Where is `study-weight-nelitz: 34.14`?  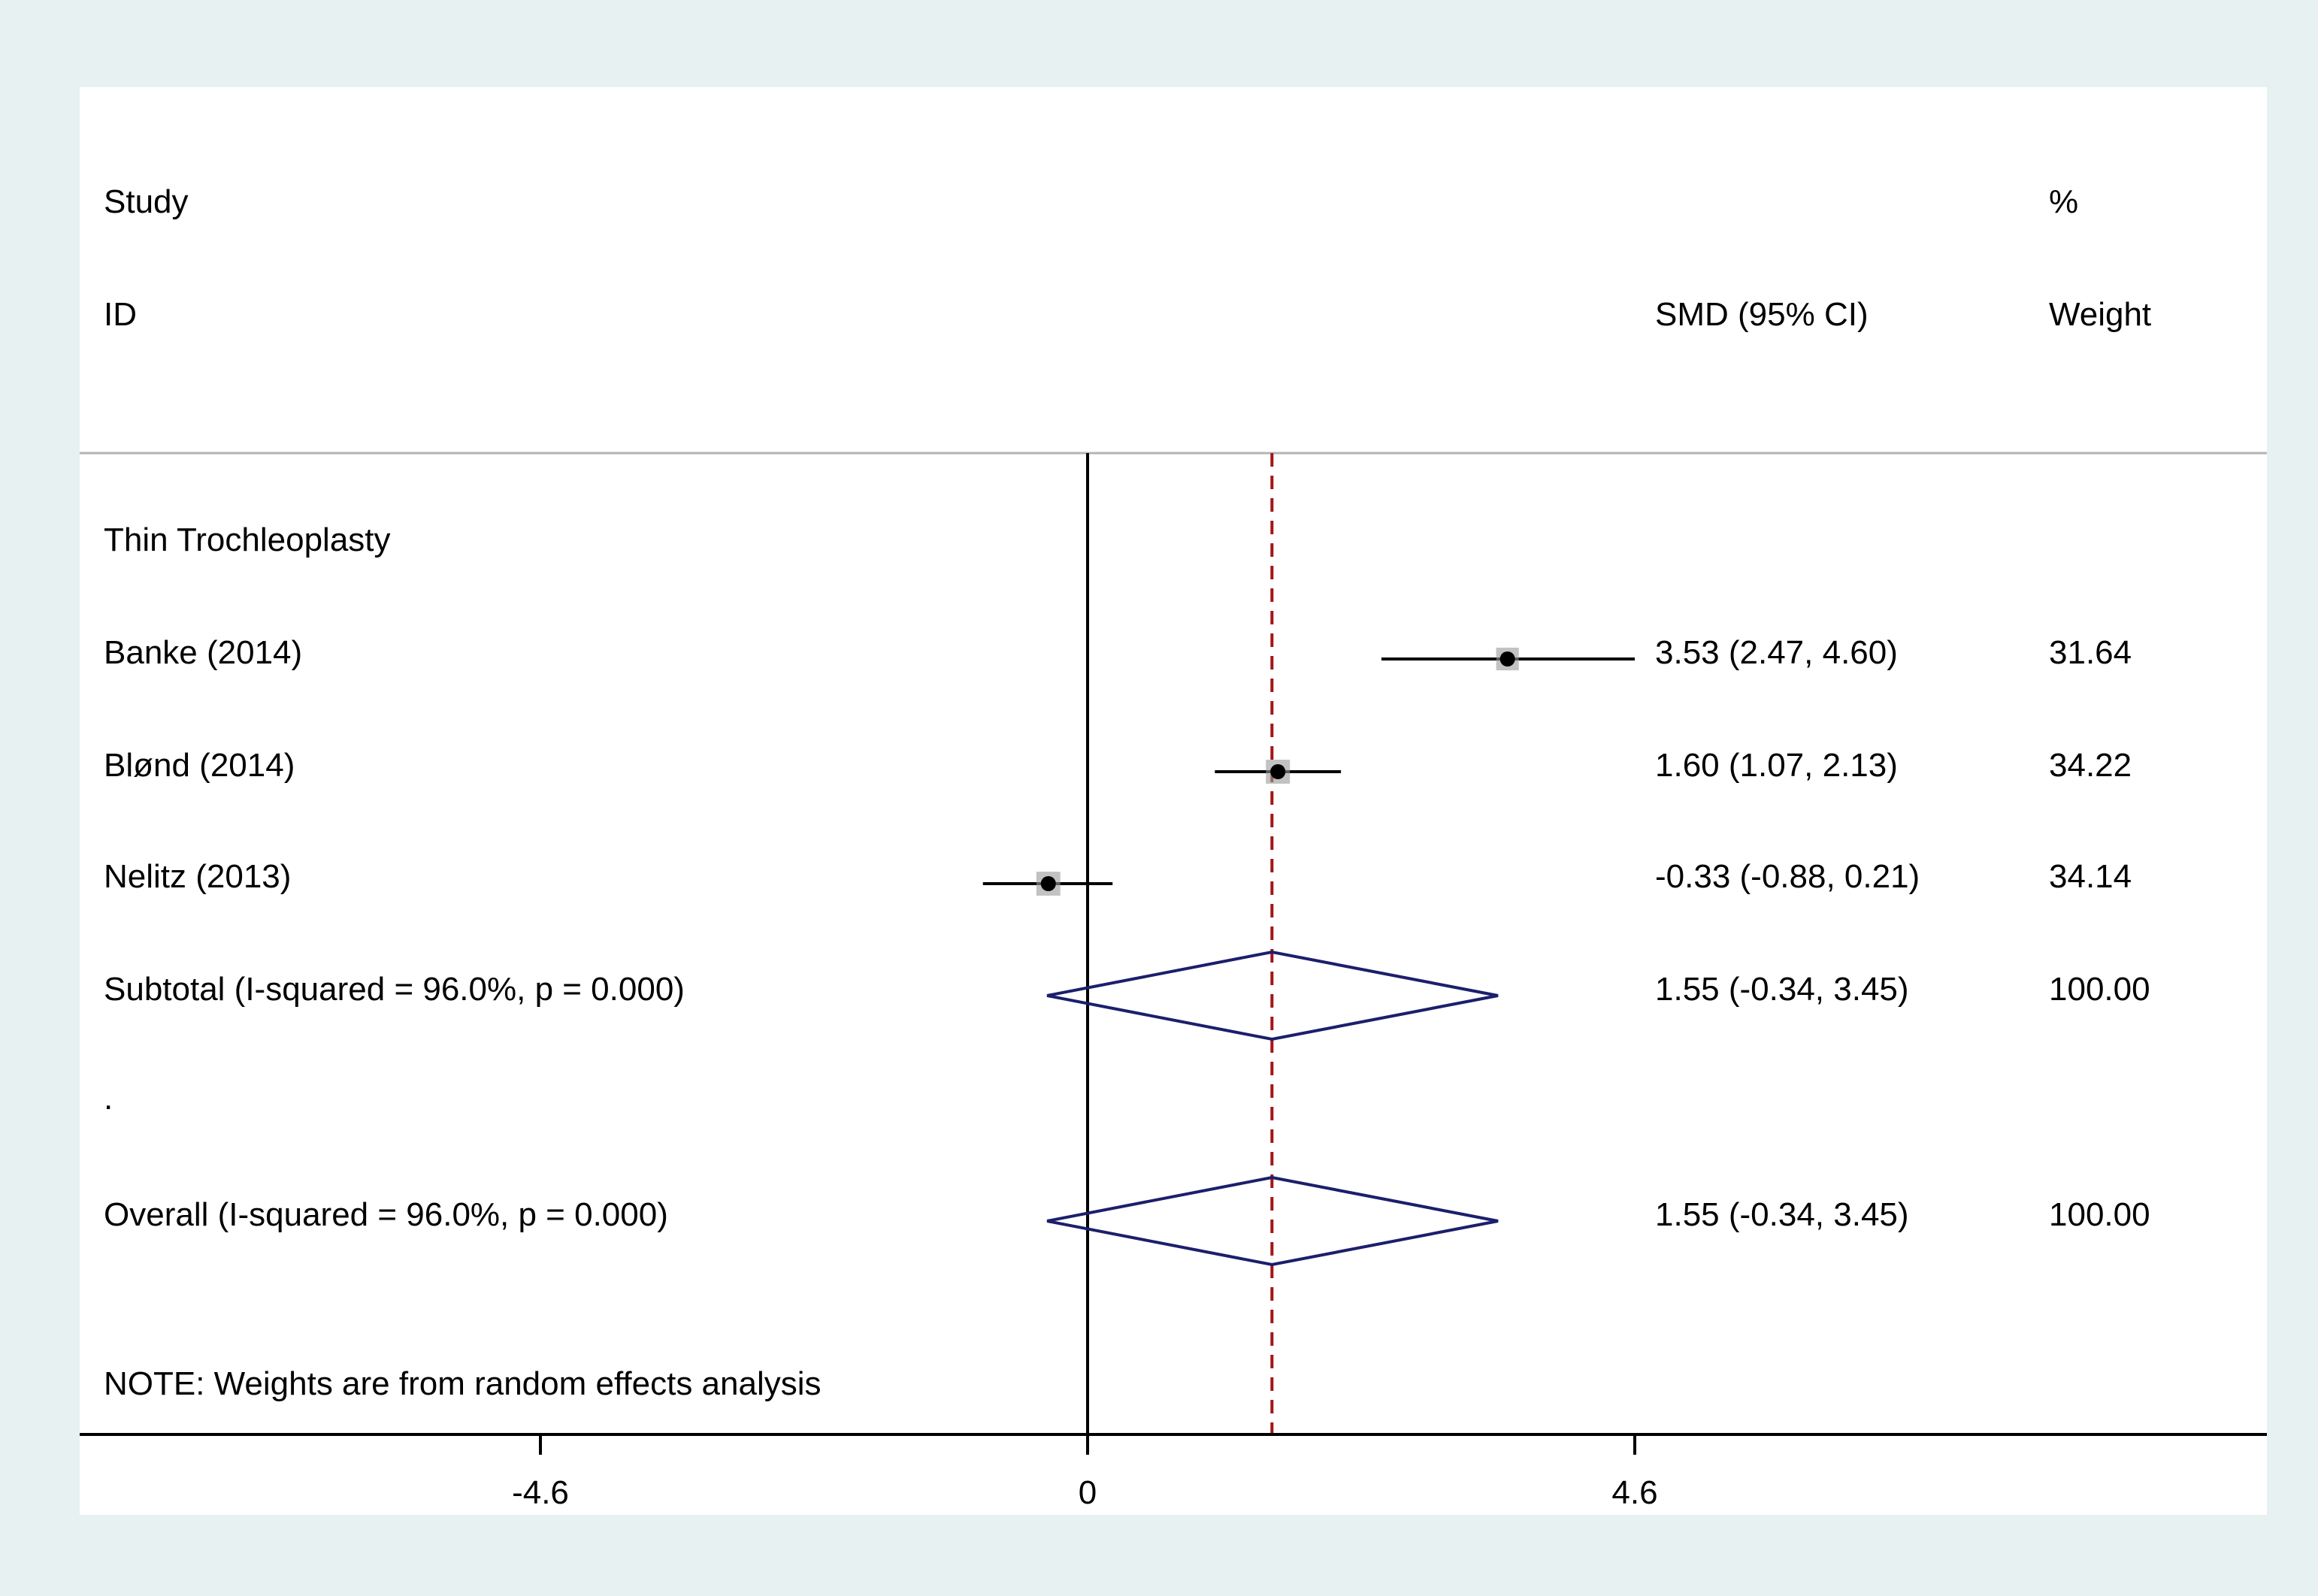 study-weight-nelitz: 34.14 is located at coordinates (2090, 876).